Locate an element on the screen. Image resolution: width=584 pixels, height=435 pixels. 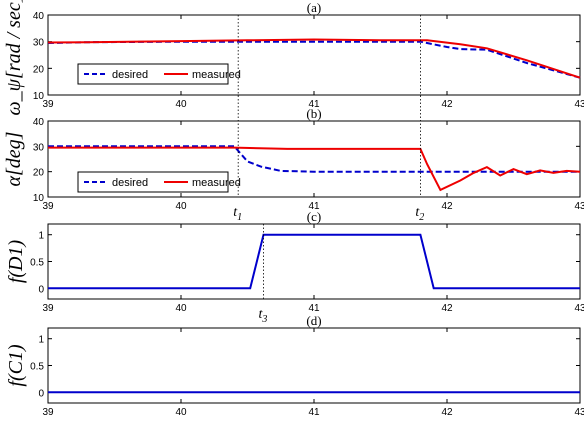
marker-label: t3 is located at coordinates (262, 316).